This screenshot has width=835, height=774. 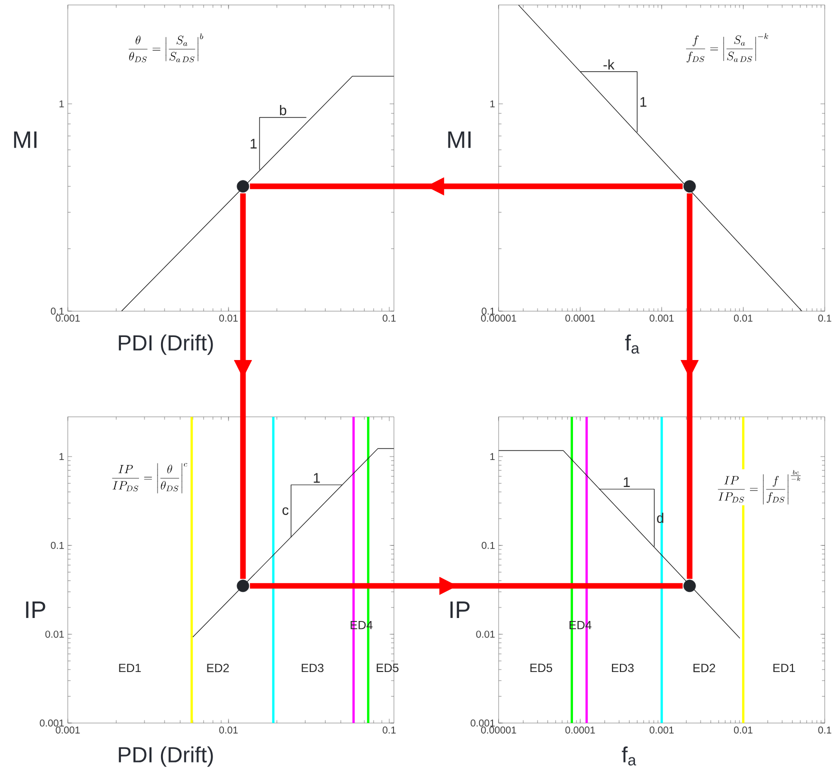 What do you see at coordinates (727, 48) in the screenshot?
I see `annotation: $\frac{f}{f_{DS}} = \left|\frac{S_a}{S_{a\,DS}}\right|^{-k}$` at bounding box center [727, 48].